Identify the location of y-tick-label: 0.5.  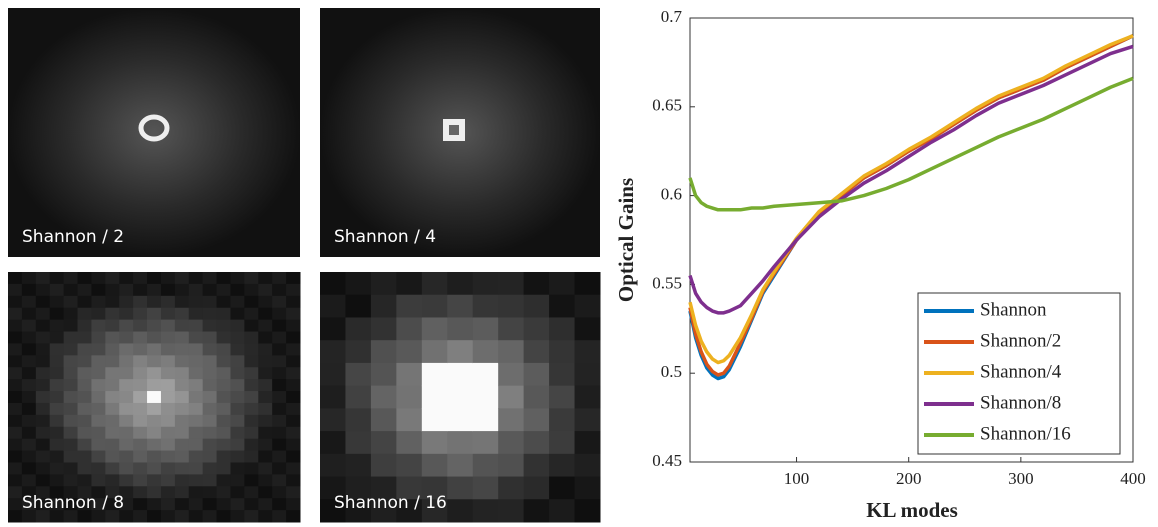
(671, 371).